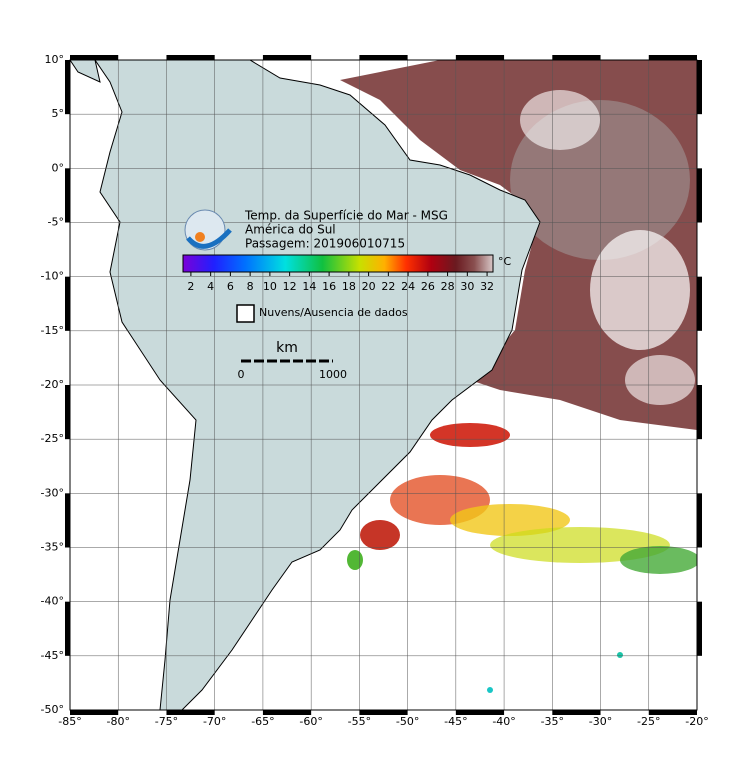 This screenshot has height=781, width=741. What do you see at coordinates (648, 721) in the screenshot?
I see `lon-tick-label: -25°` at bounding box center [648, 721].